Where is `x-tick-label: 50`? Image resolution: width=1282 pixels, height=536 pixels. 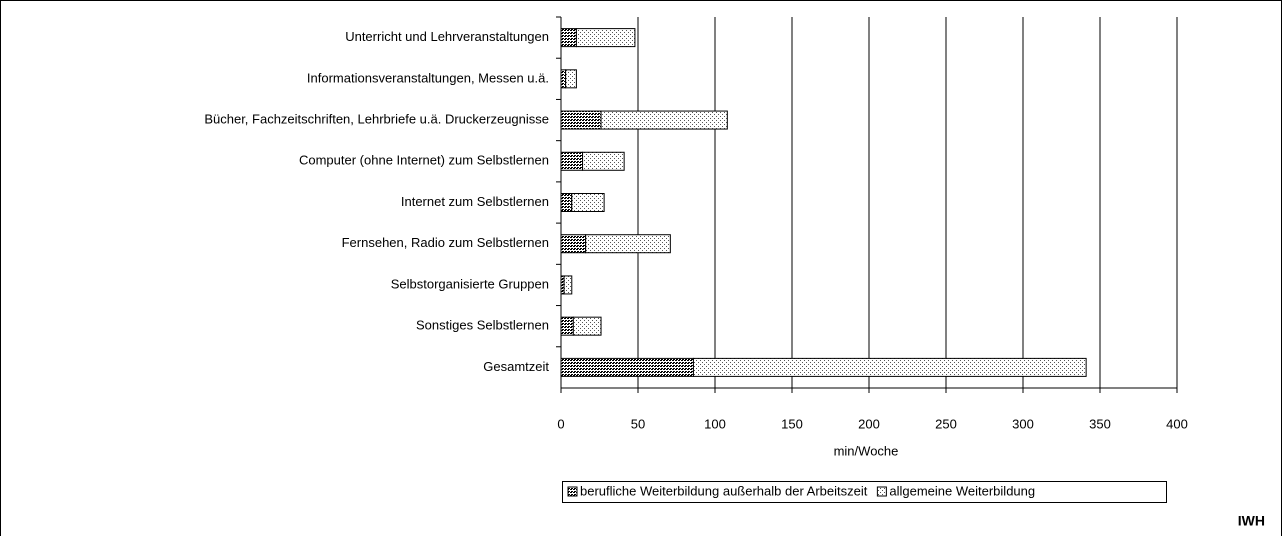 x-tick-label: 50 is located at coordinates (638, 423).